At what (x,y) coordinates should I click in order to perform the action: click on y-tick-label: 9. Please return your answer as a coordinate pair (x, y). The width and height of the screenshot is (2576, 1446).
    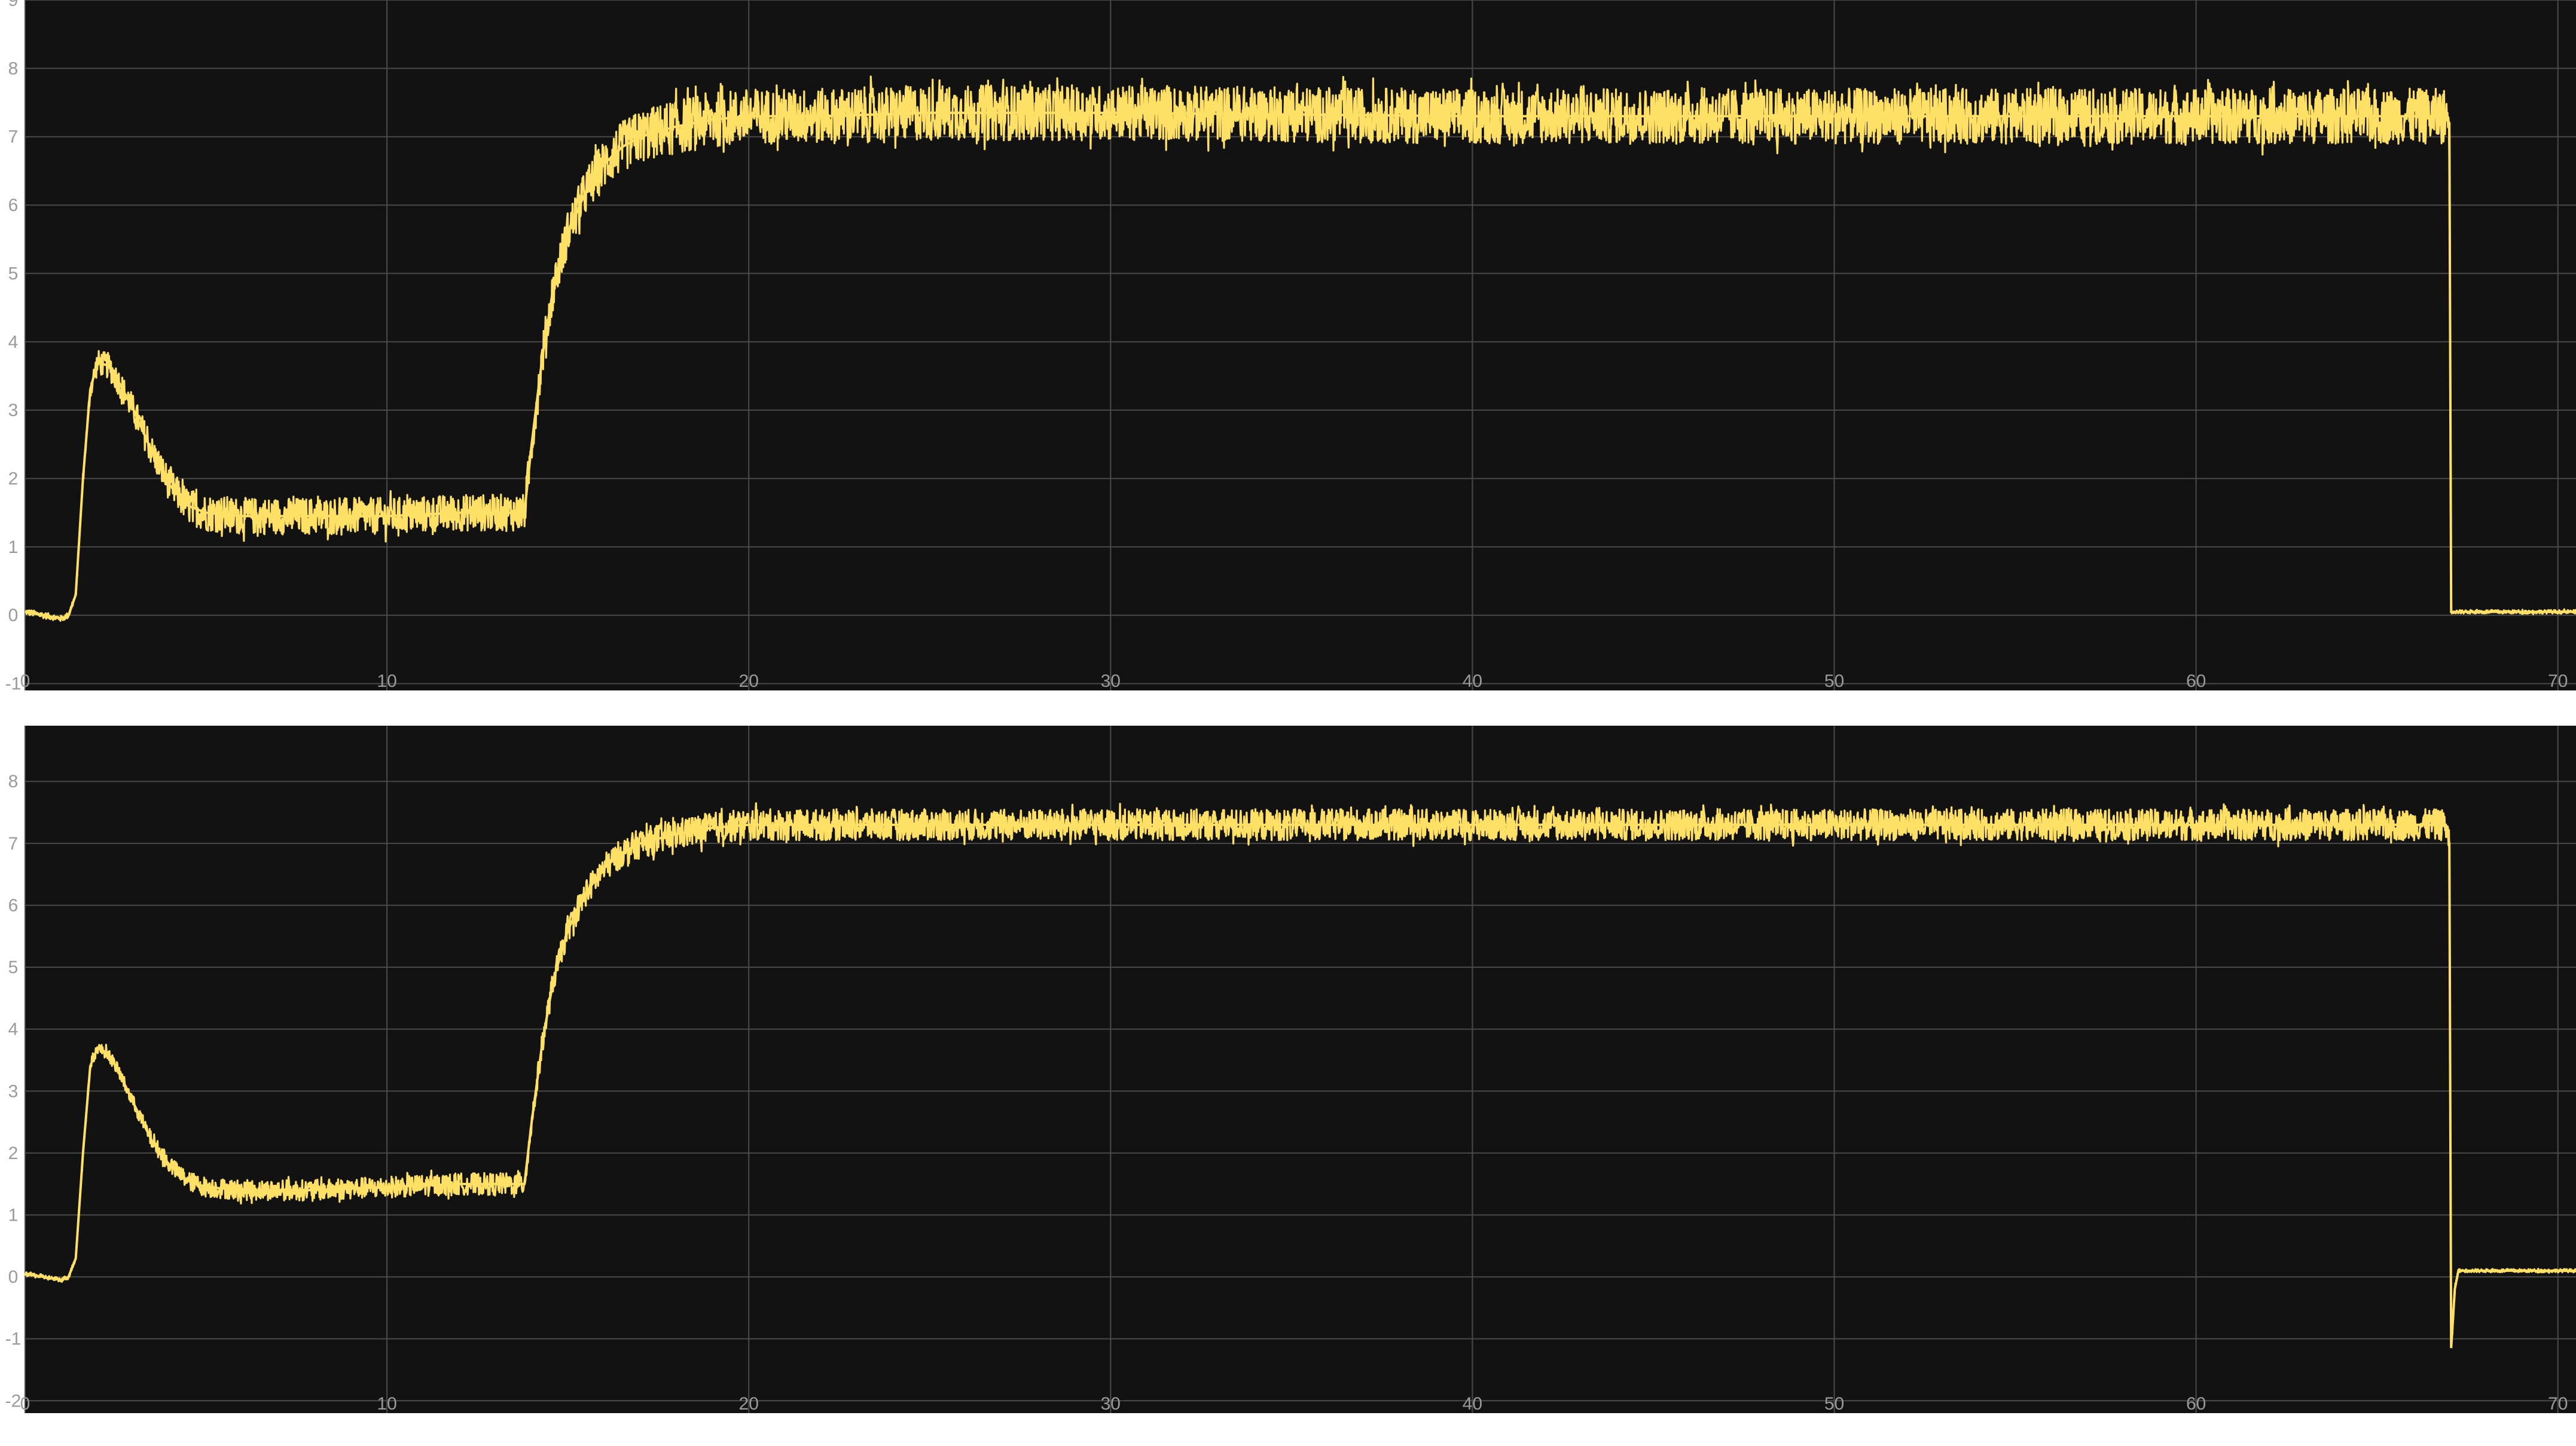
    Looking at the image, I should click on (13, 5).